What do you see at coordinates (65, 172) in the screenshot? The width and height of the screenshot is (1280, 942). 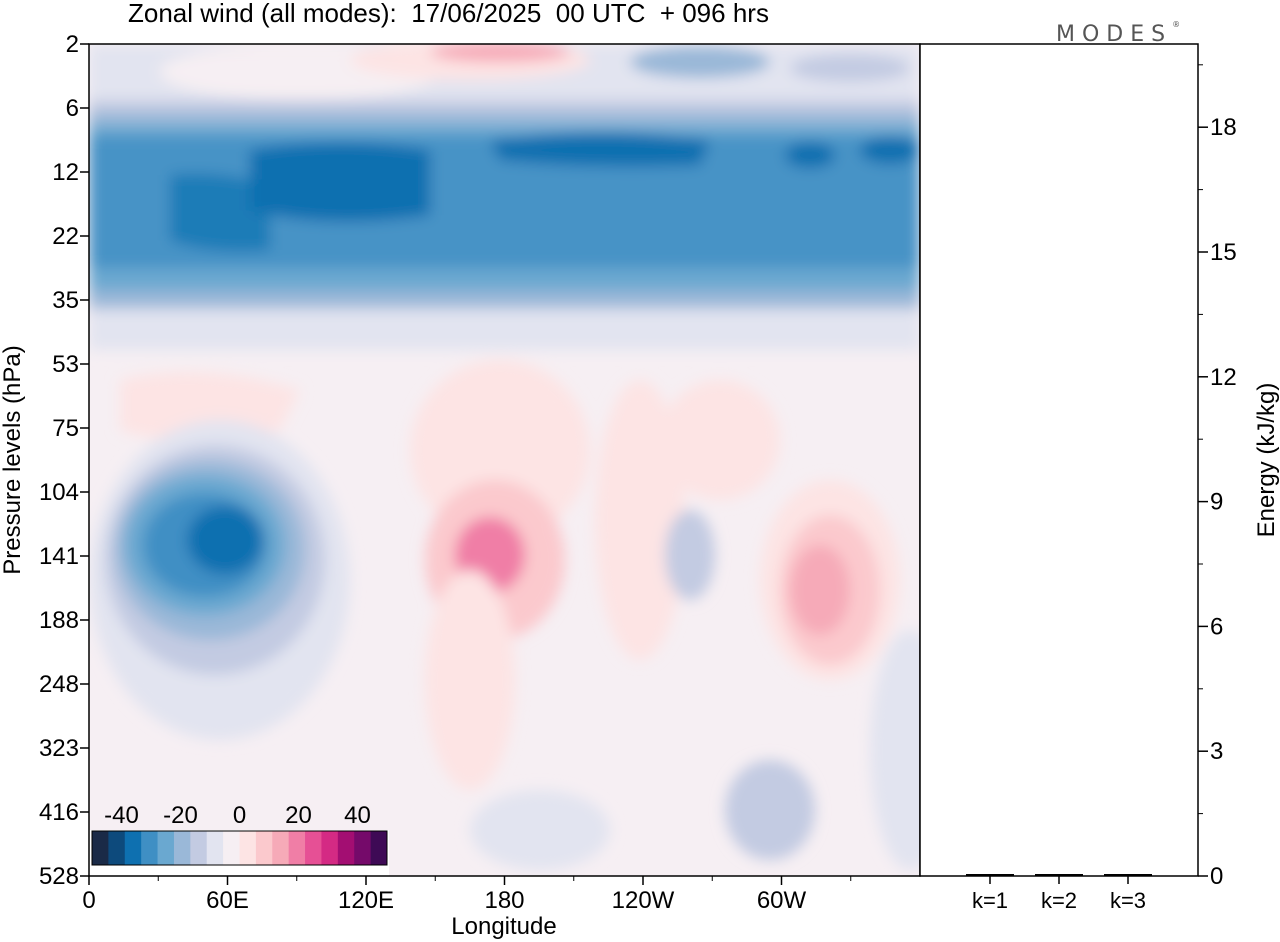 I see `y-tick-label: 12` at bounding box center [65, 172].